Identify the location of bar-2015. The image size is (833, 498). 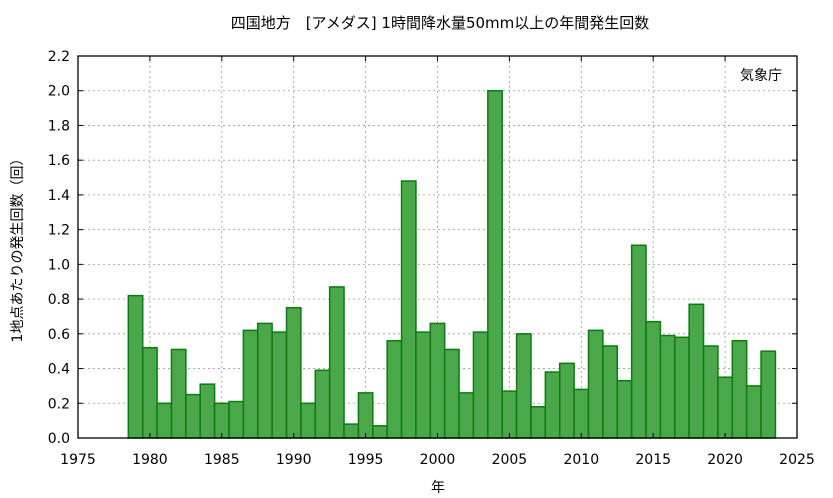
(653, 379).